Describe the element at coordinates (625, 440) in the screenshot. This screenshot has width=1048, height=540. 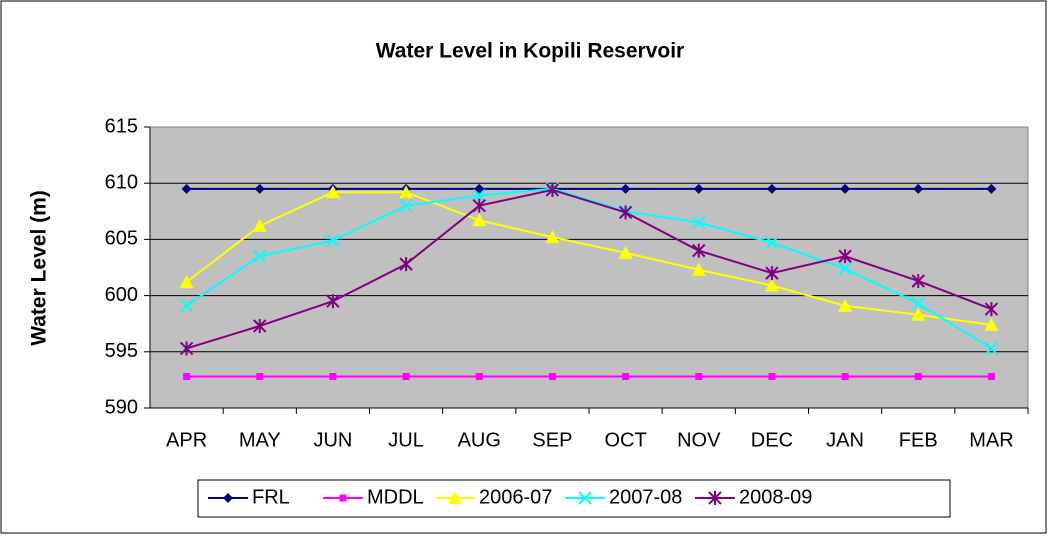
I see `x-tick-label: OCT` at that location.